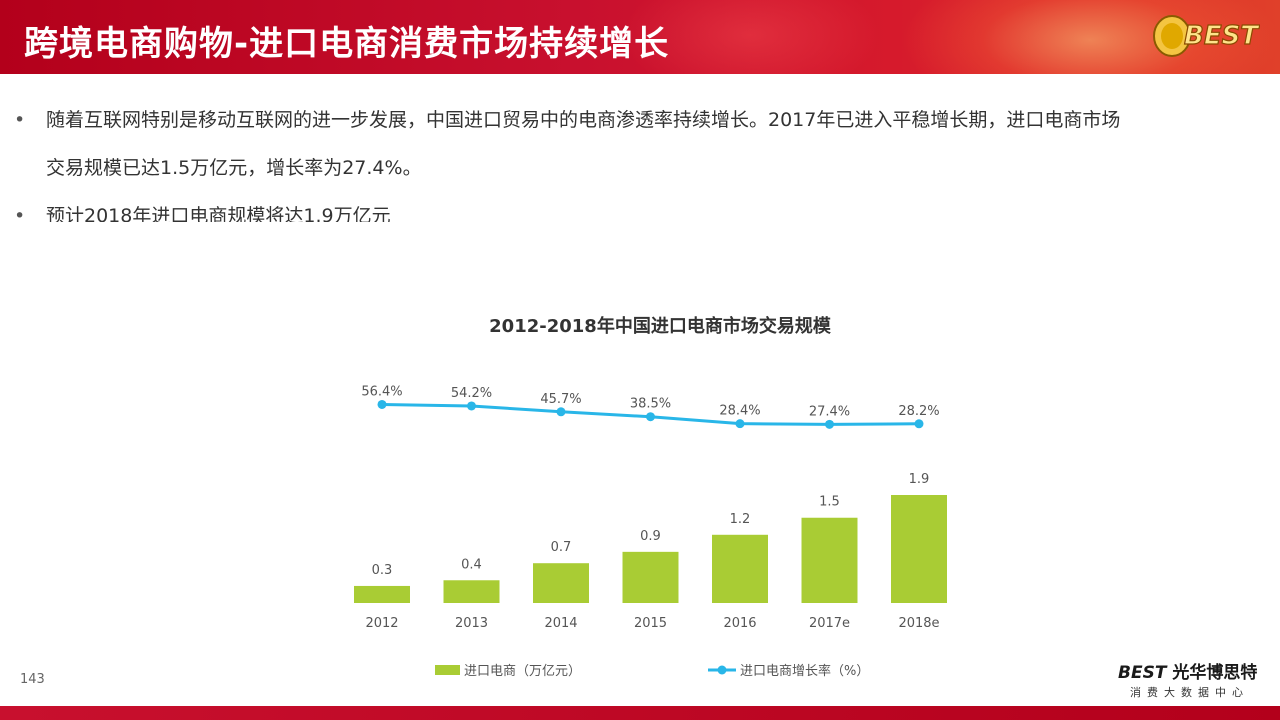  What do you see at coordinates (471, 393) in the screenshot?
I see `growth-rate-label: 54.2%` at bounding box center [471, 393].